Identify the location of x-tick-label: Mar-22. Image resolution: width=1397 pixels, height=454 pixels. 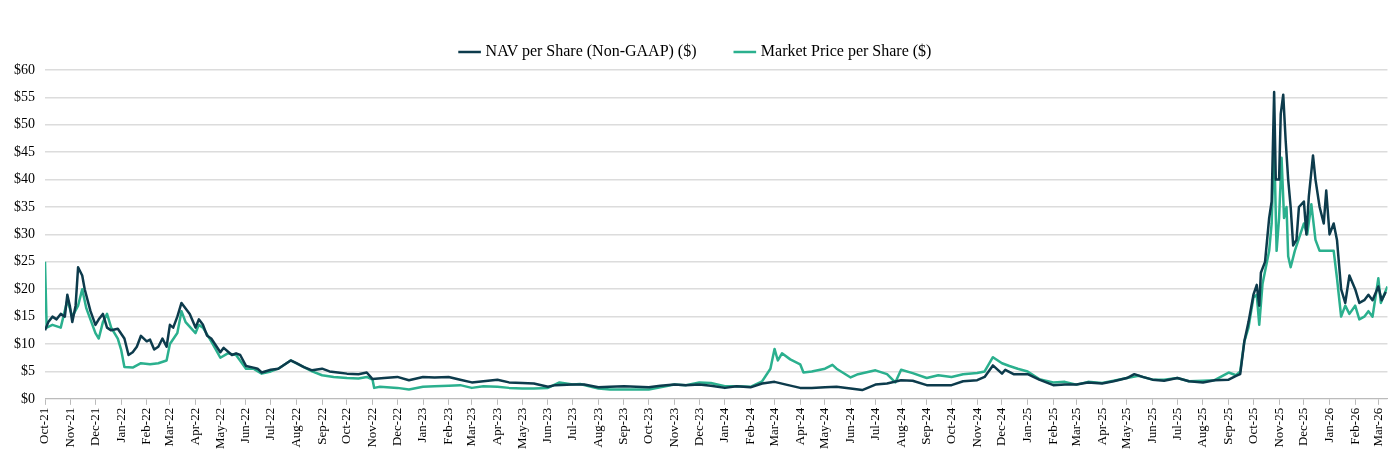
(169, 427).